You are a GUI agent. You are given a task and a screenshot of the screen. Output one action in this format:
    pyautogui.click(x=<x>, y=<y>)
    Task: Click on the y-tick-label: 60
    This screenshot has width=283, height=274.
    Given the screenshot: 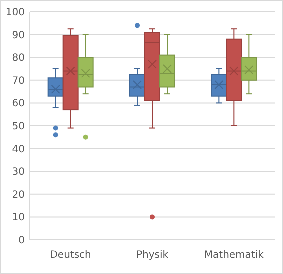 What is the action you would take?
    pyautogui.click(x=18, y=104)
    